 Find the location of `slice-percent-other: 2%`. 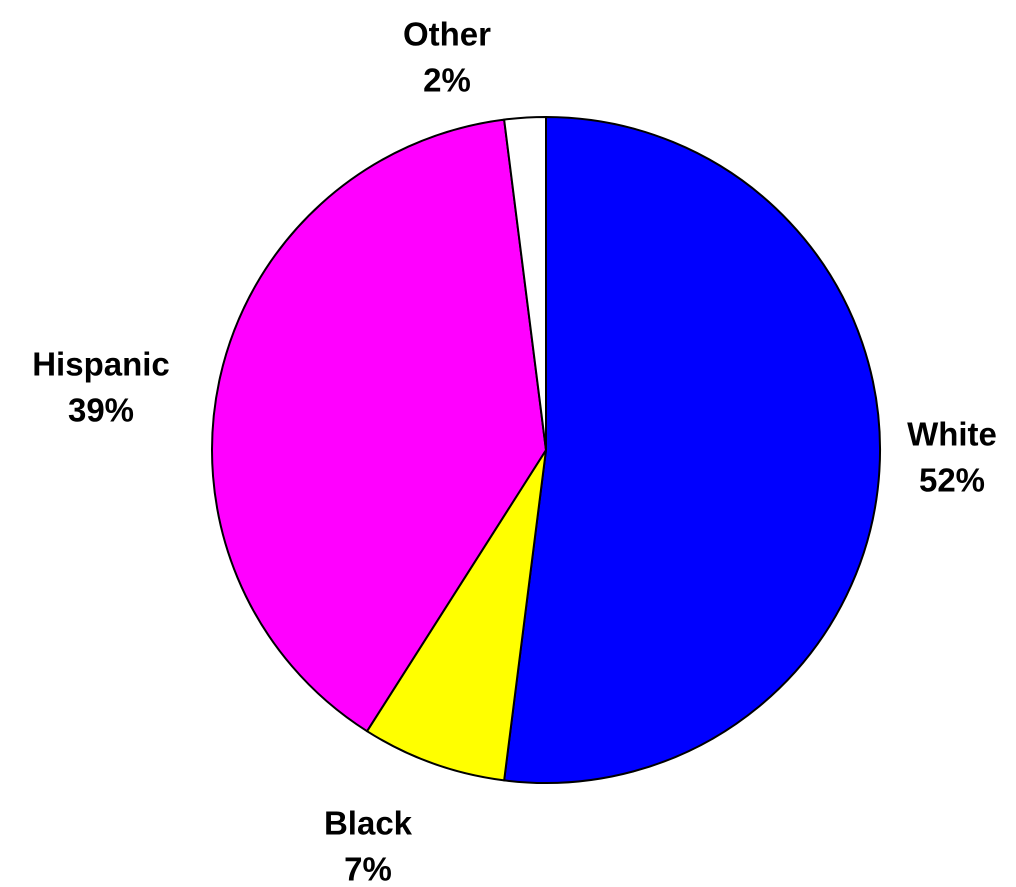

slice-percent-other: 2% is located at coordinates (447, 80).